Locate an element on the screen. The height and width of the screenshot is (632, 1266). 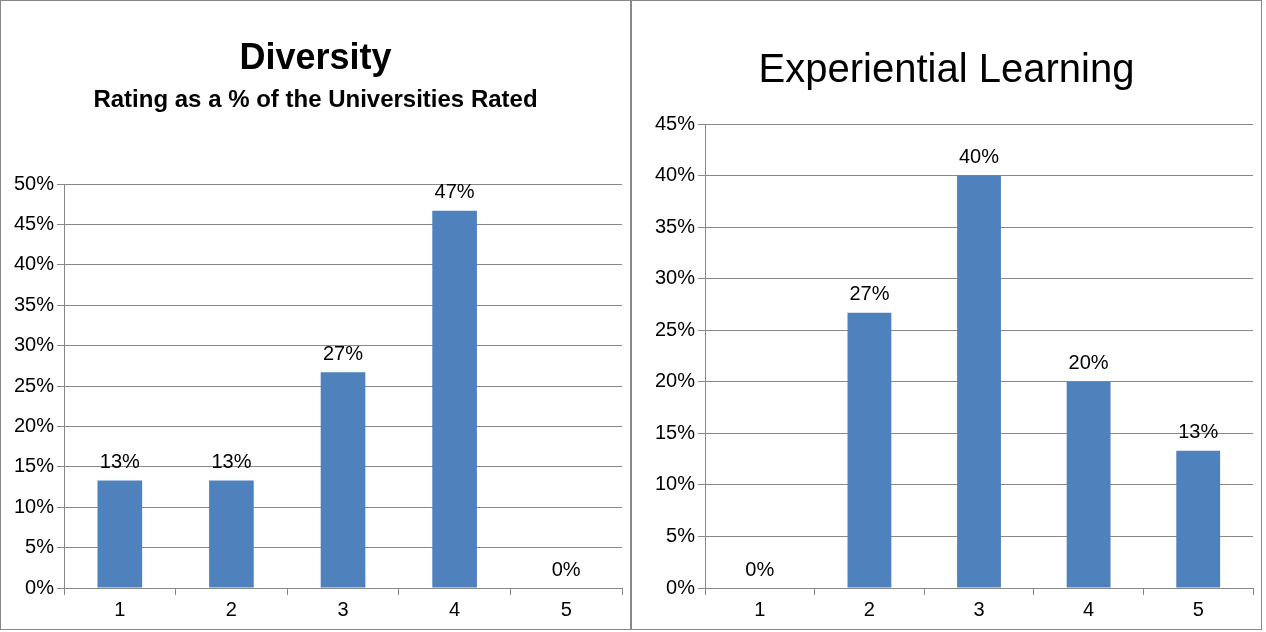
chart-title: Diversity is located at coordinates (315, 56).